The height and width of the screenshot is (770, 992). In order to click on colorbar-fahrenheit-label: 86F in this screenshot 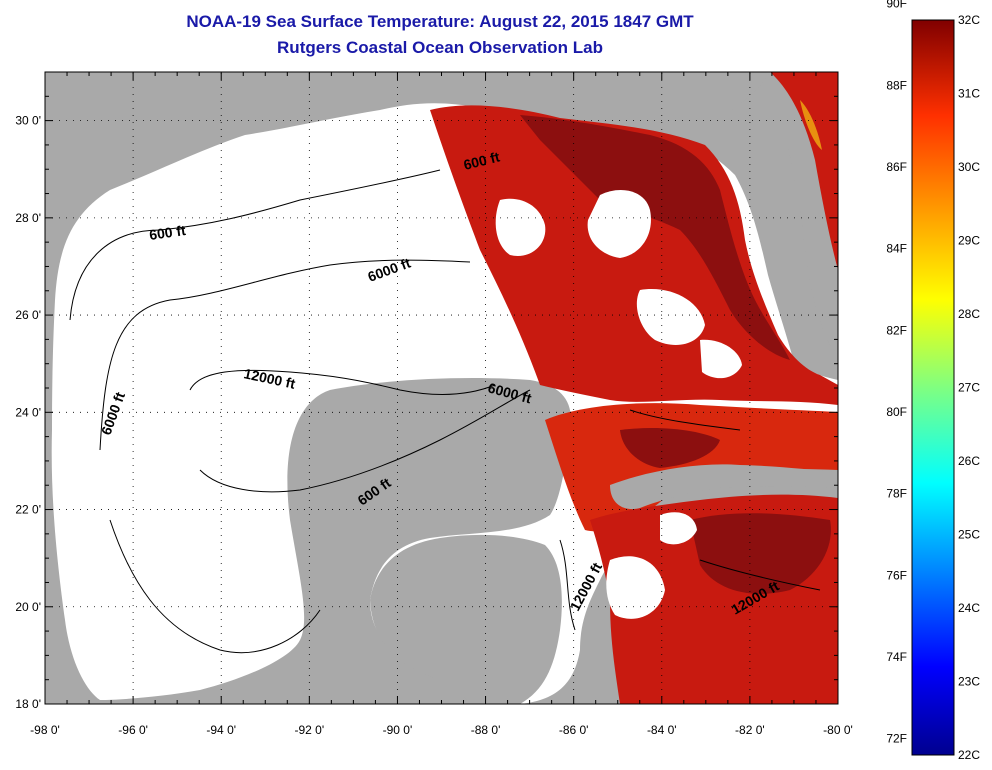, I will do `click(896, 167)`.